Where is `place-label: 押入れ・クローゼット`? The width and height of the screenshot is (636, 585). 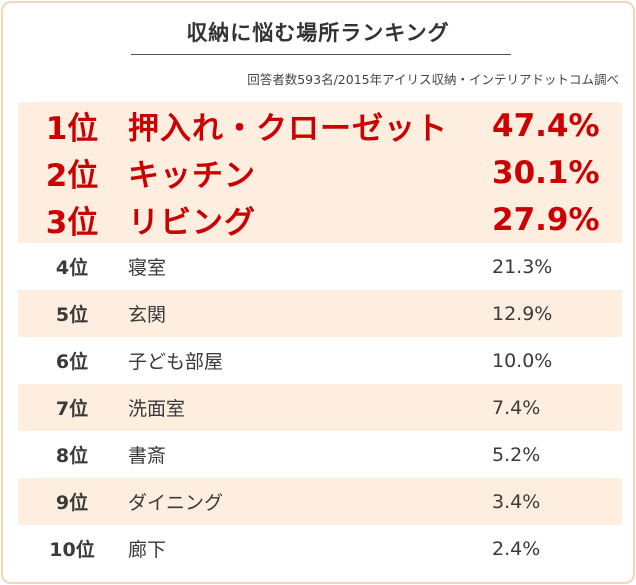 place-label: 押入れ・クローゼット is located at coordinates (288, 129).